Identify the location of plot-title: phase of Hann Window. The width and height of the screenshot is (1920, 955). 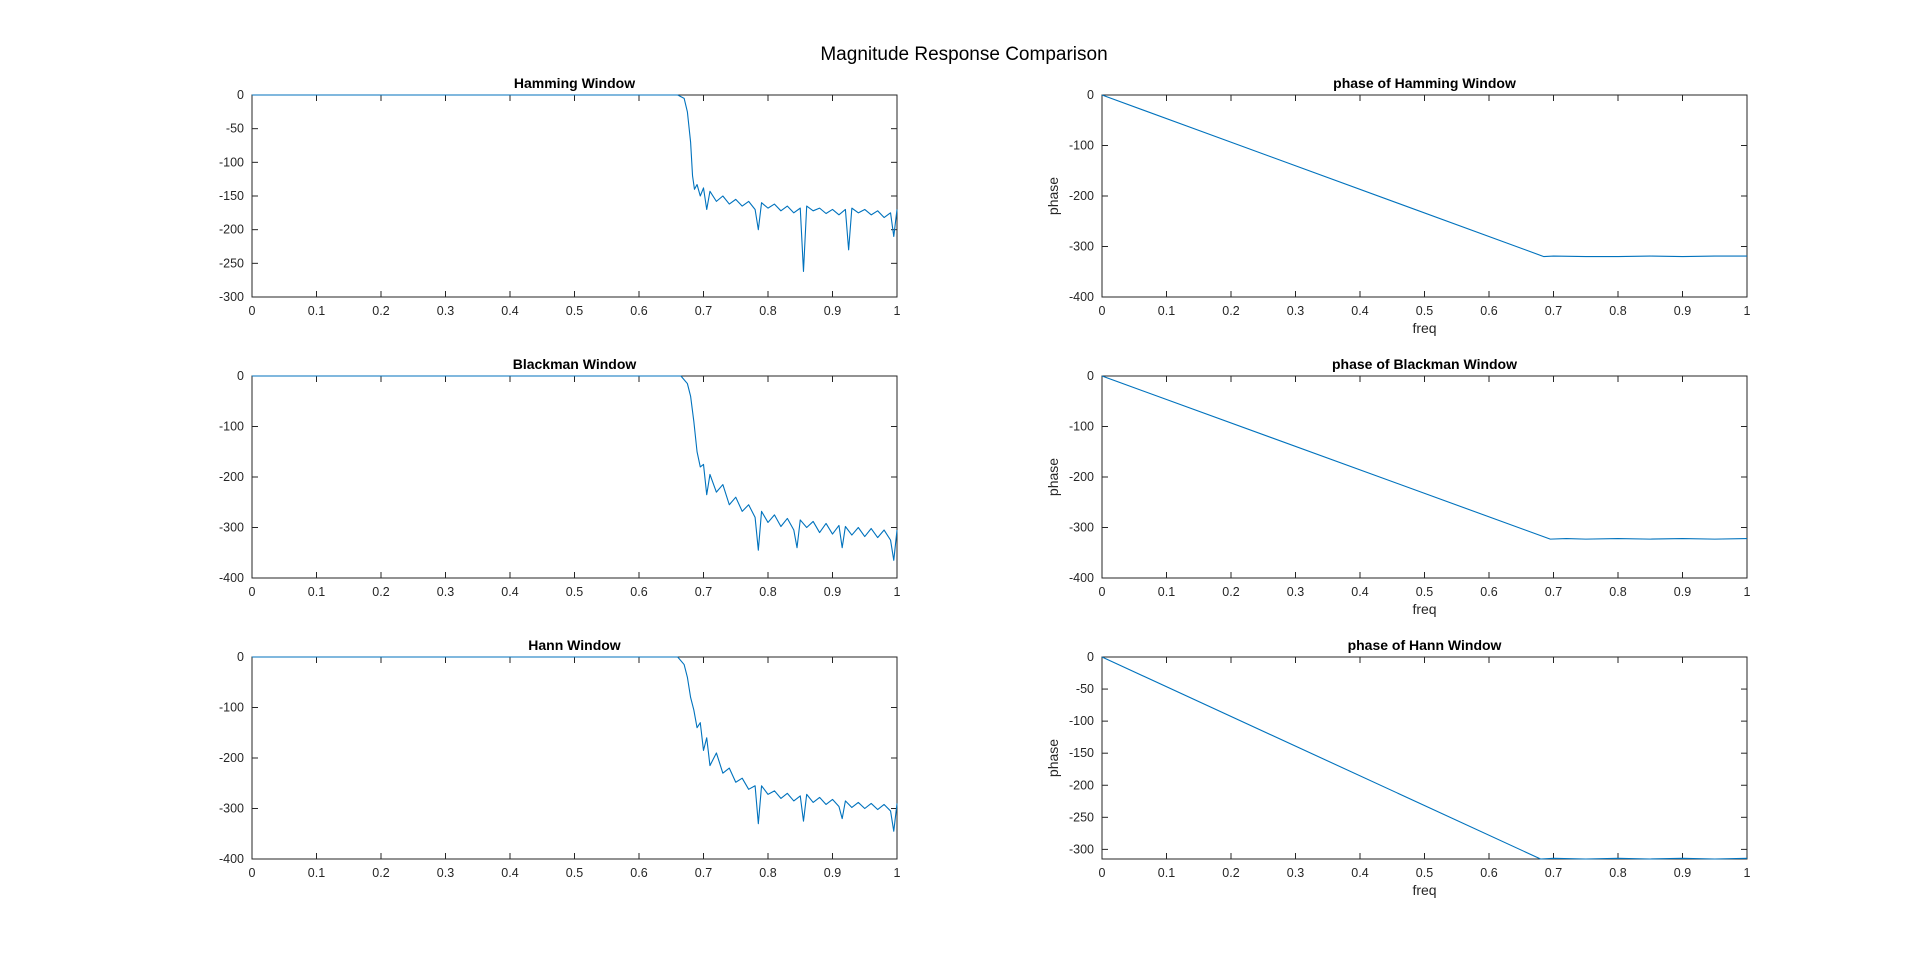
(1425, 645).